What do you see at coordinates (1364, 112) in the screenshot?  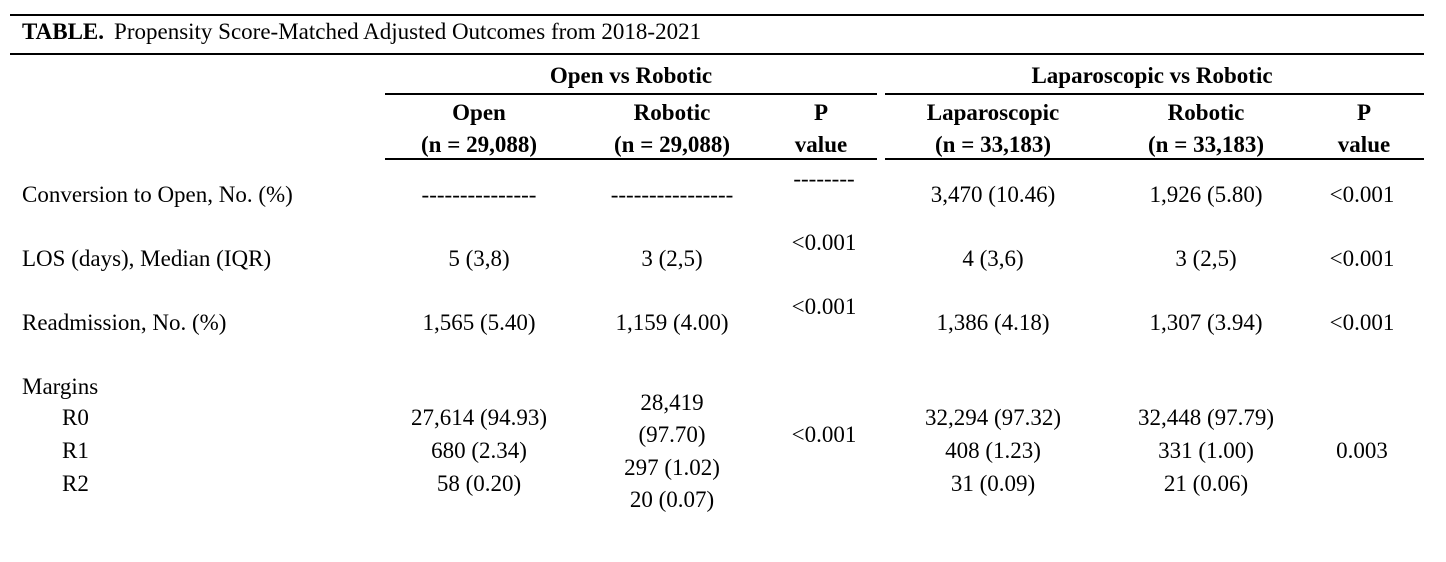 I see `col-header-p-2: P` at bounding box center [1364, 112].